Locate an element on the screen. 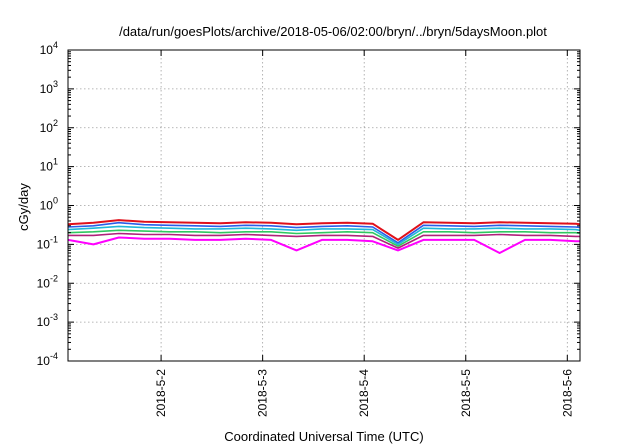 The image size is (640, 448). x-tick-labels: 2018-5-2 2018-5-3 2018-5-4 2018-5-5 2018-5-6 is located at coordinates (364, 393).